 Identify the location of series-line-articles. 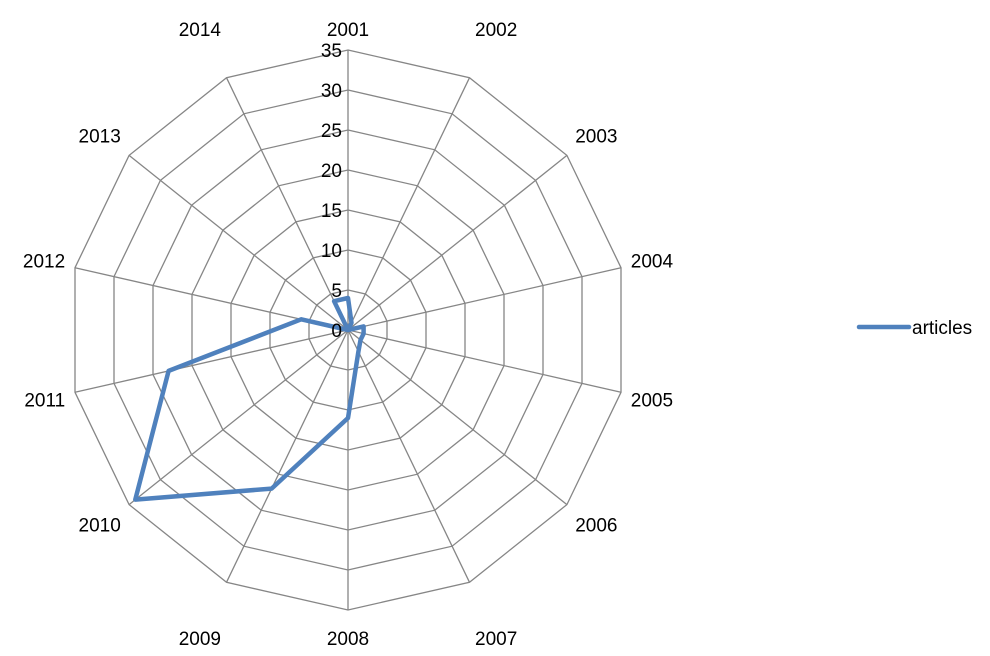
(249, 399).